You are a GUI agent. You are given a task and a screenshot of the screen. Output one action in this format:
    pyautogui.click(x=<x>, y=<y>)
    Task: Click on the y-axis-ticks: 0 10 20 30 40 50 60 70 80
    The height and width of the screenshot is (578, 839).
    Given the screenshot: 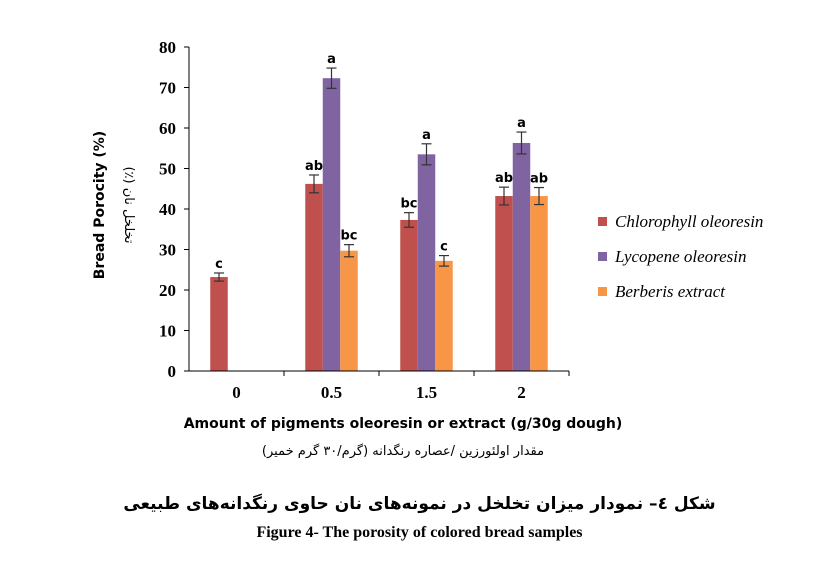 What is the action you would take?
    pyautogui.click(x=174, y=209)
    